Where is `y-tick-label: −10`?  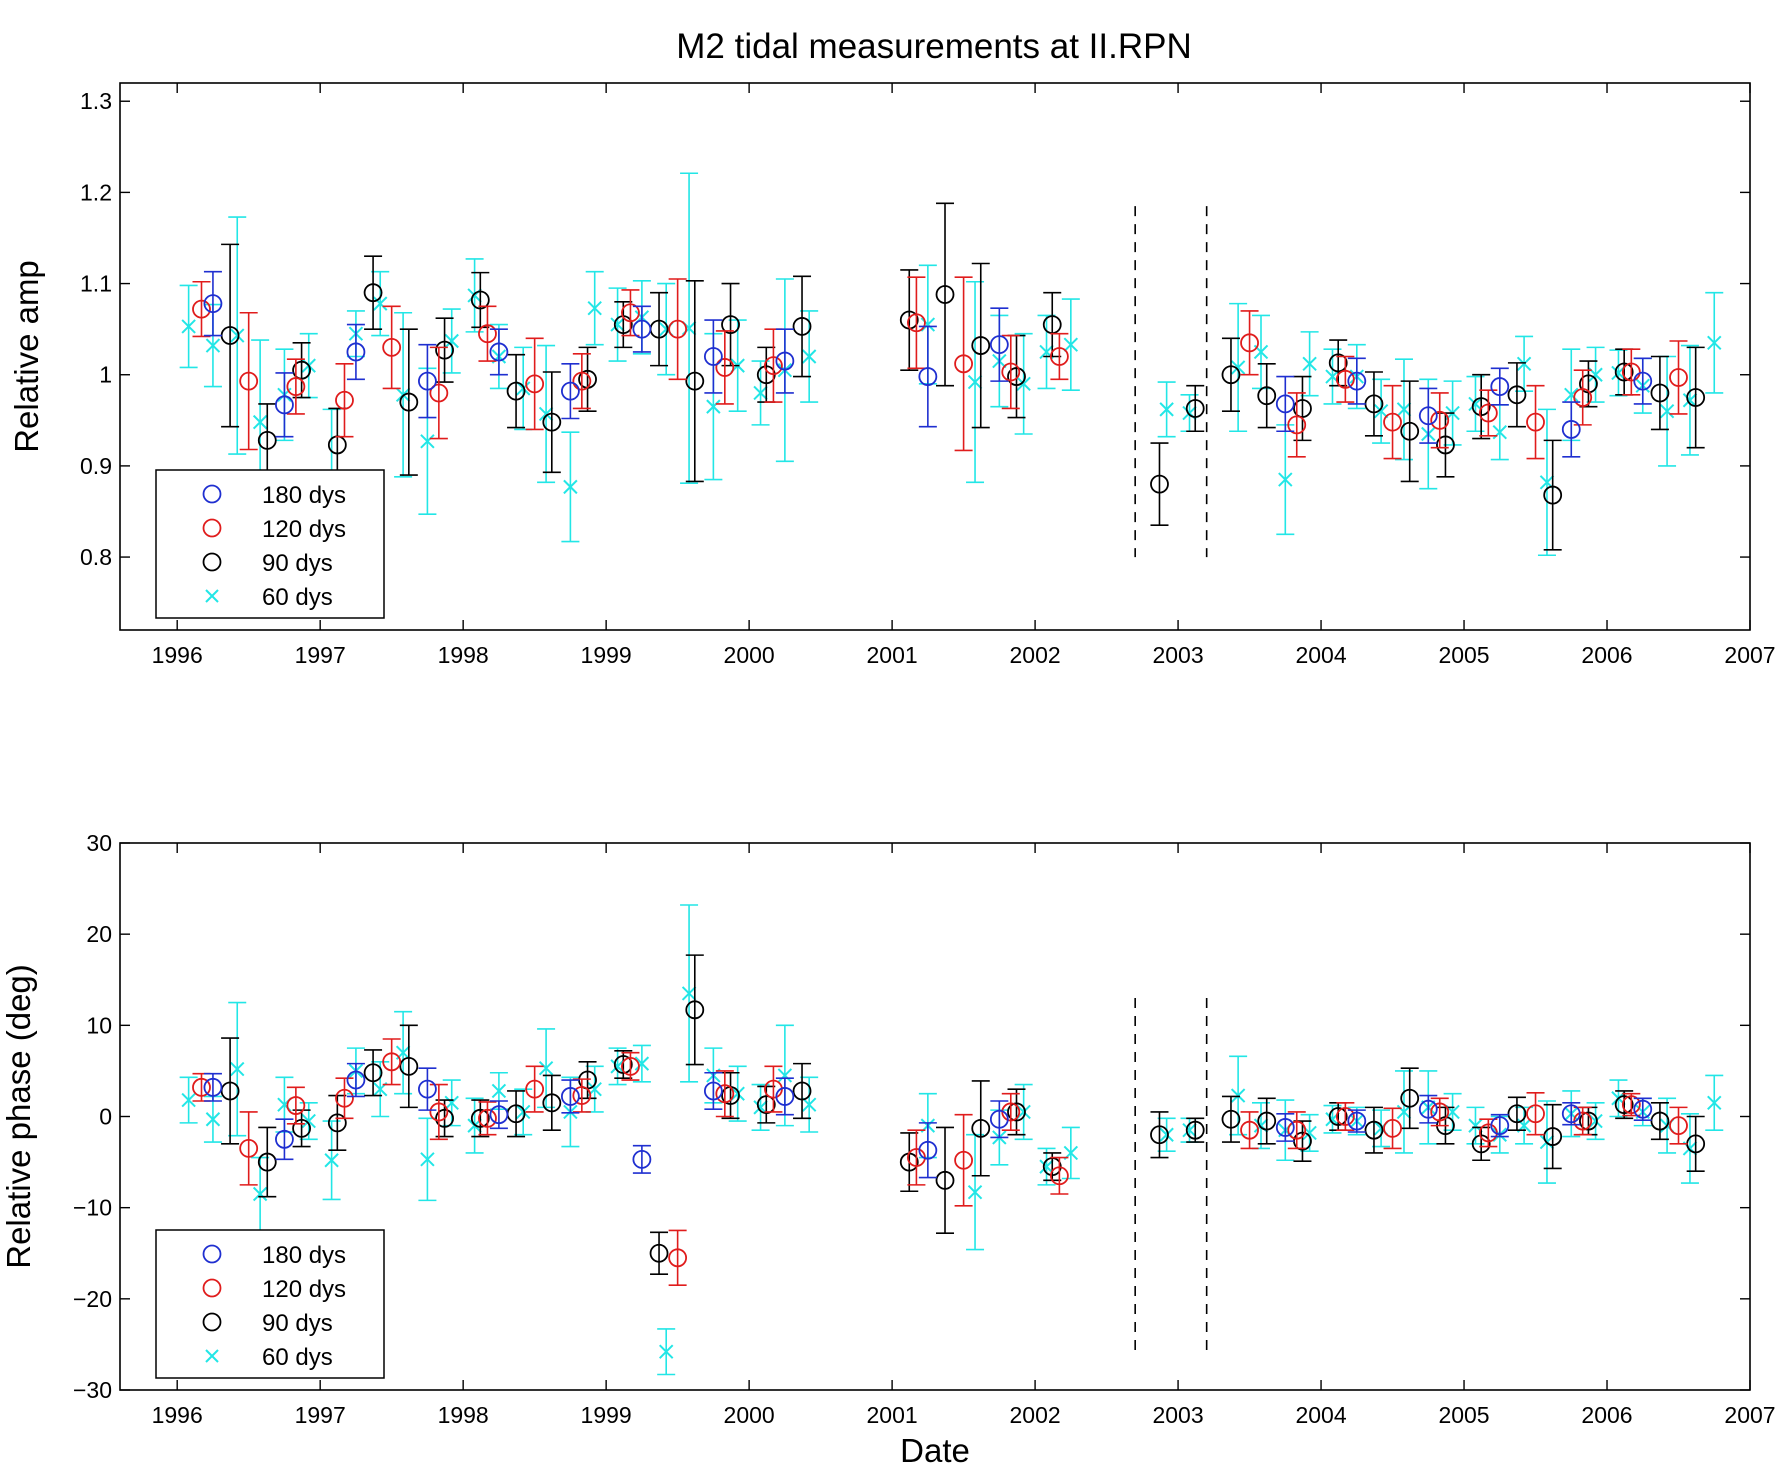
y-tick-label: −10 is located at coordinates (92, 1208).